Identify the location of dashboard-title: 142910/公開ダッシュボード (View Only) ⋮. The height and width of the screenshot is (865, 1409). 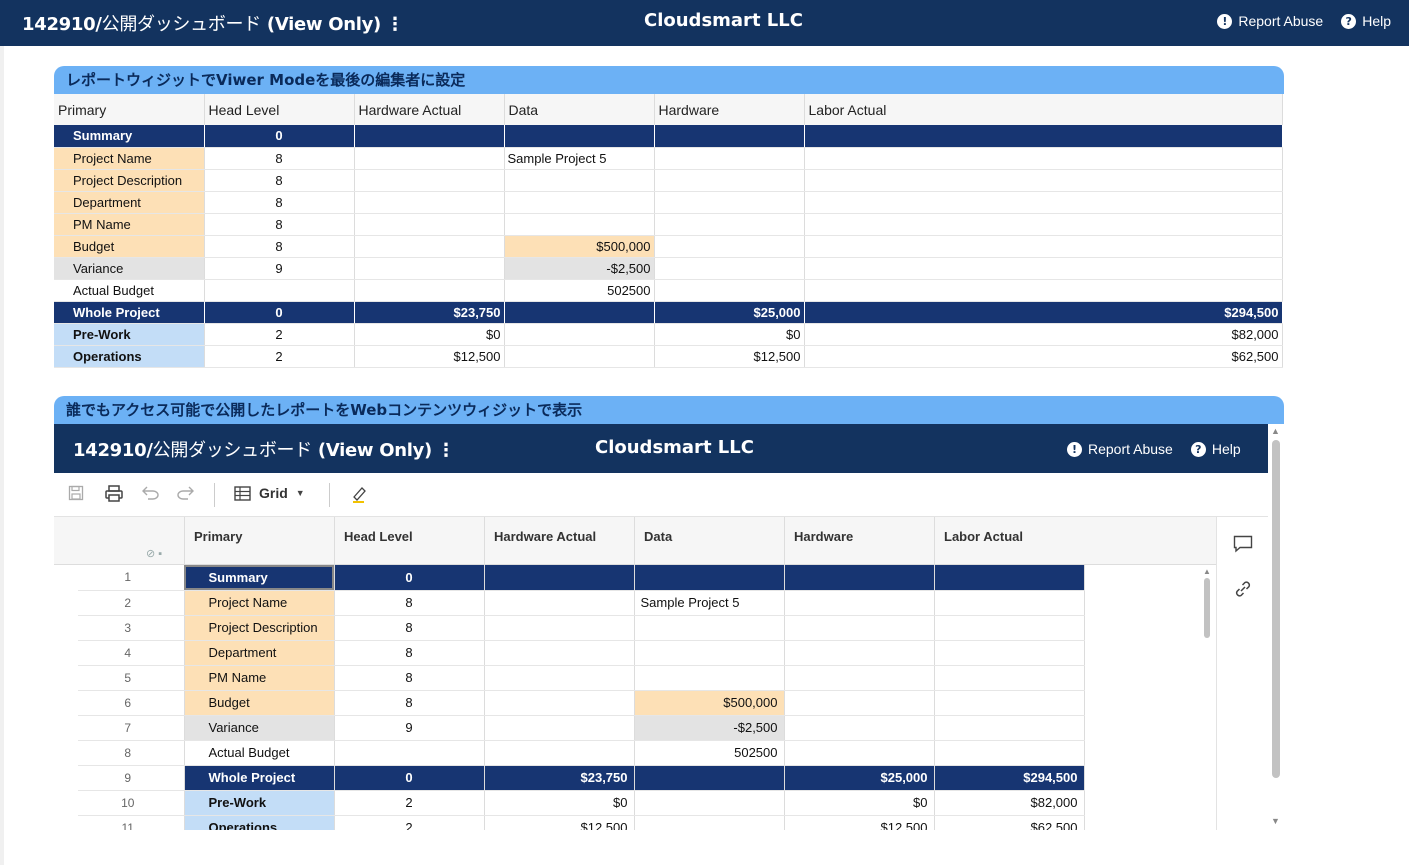
(213, 23).